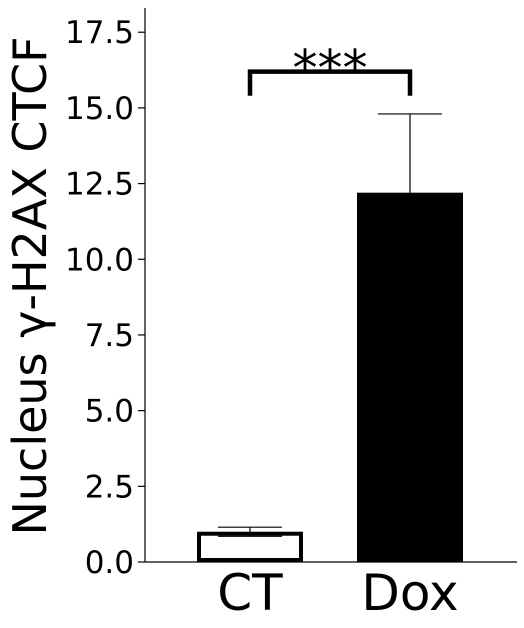 The image size is (524, 628). I want to click on significance-bracket, so click(330, 82).